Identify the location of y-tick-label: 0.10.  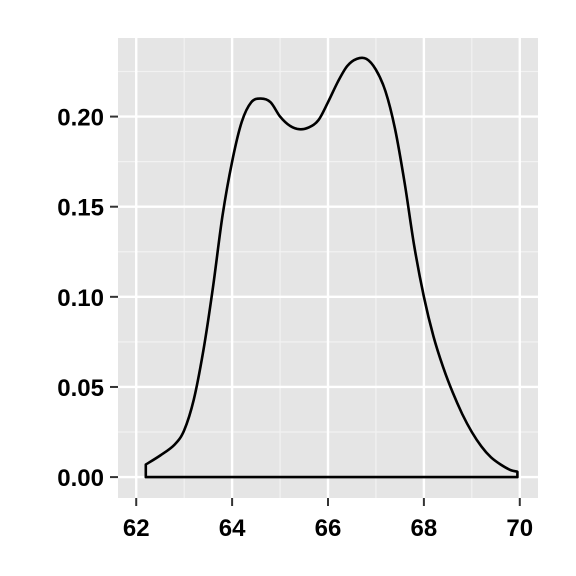
(80, 298).